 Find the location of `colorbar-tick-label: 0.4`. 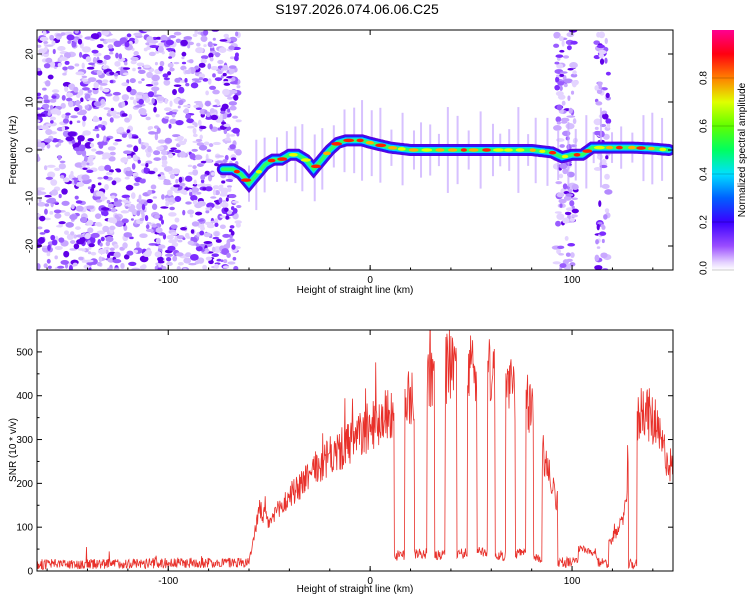

colorbar-tick-label: 0.4 is located at coordinates (704, 174).